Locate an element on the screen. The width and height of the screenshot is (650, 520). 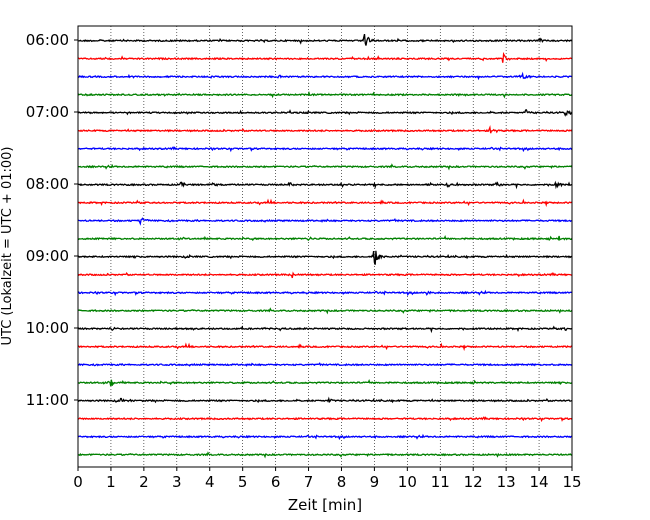
x-tick-label: 4 is located at coordinates (210, 482).